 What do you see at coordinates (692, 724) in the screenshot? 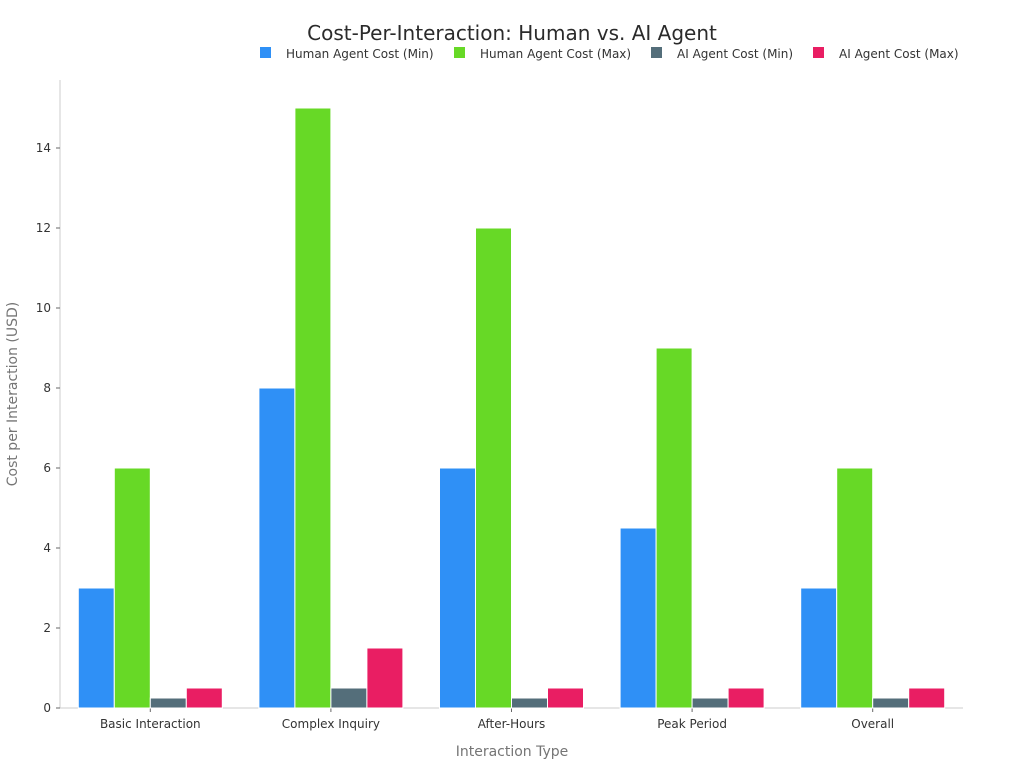
I see `x-tick-label: Peak Period` at bounding box center [692, 724].